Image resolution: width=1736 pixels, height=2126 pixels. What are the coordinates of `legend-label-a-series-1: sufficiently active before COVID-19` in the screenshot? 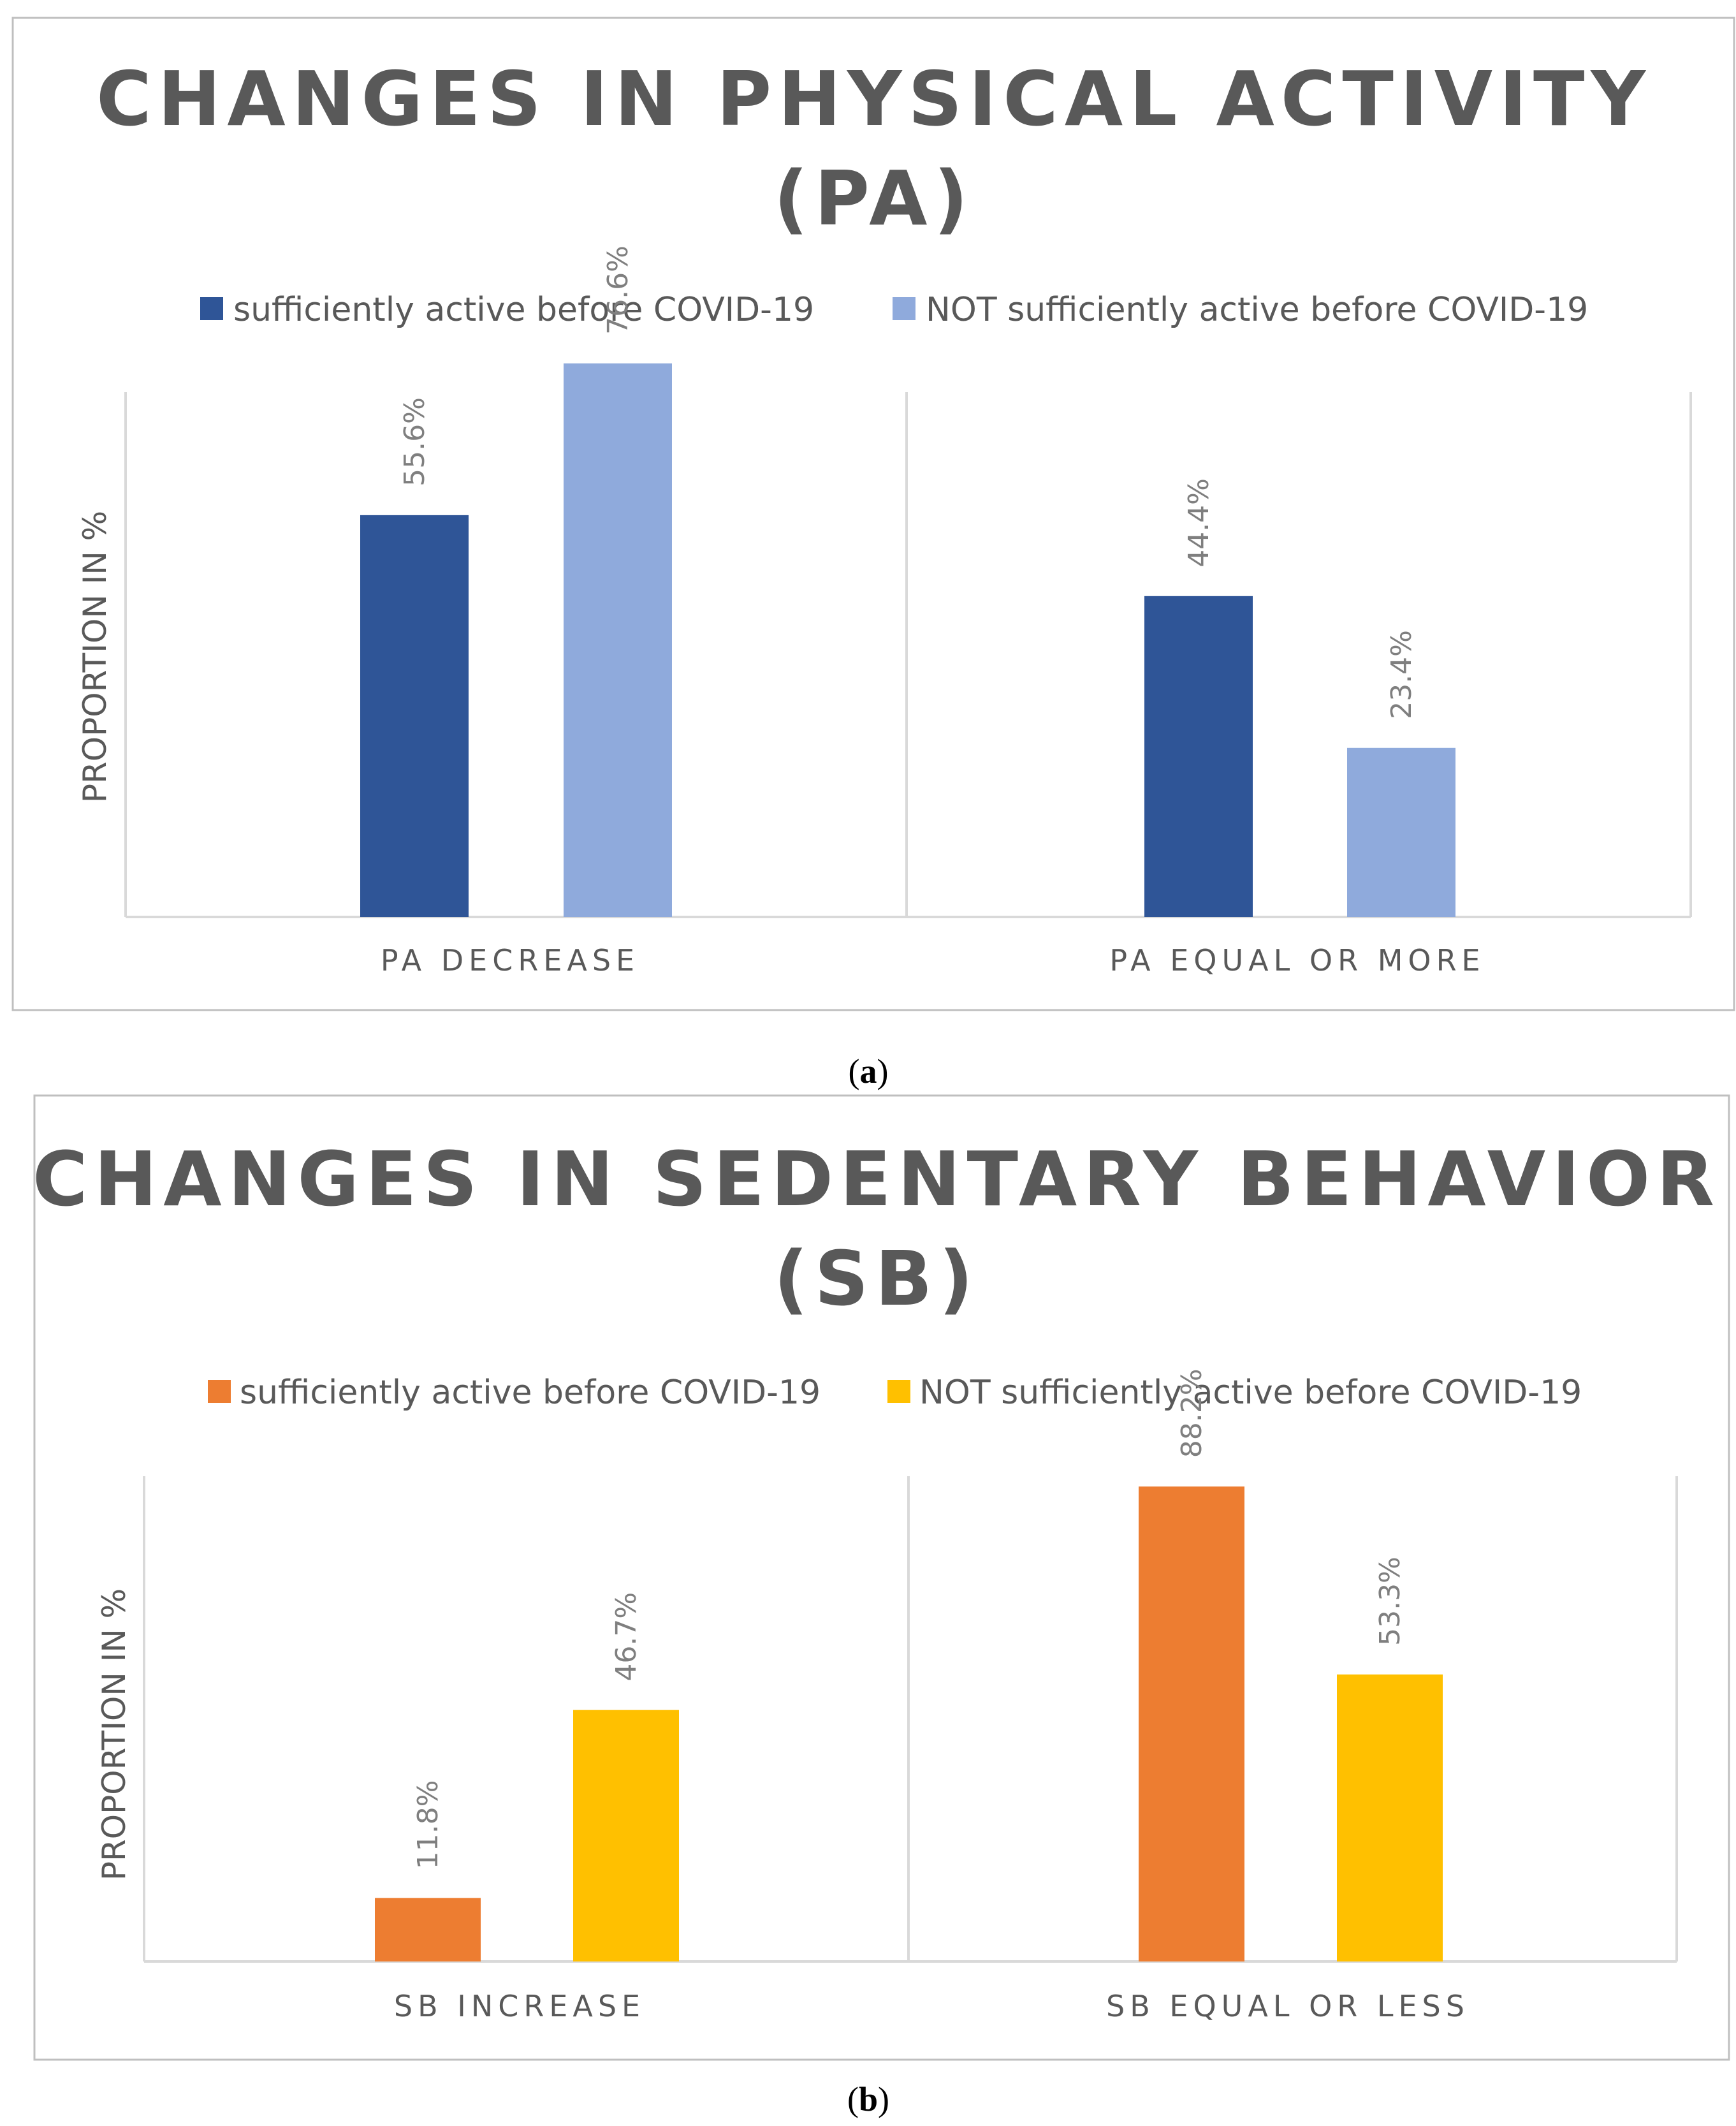 It's located at (523, 310).